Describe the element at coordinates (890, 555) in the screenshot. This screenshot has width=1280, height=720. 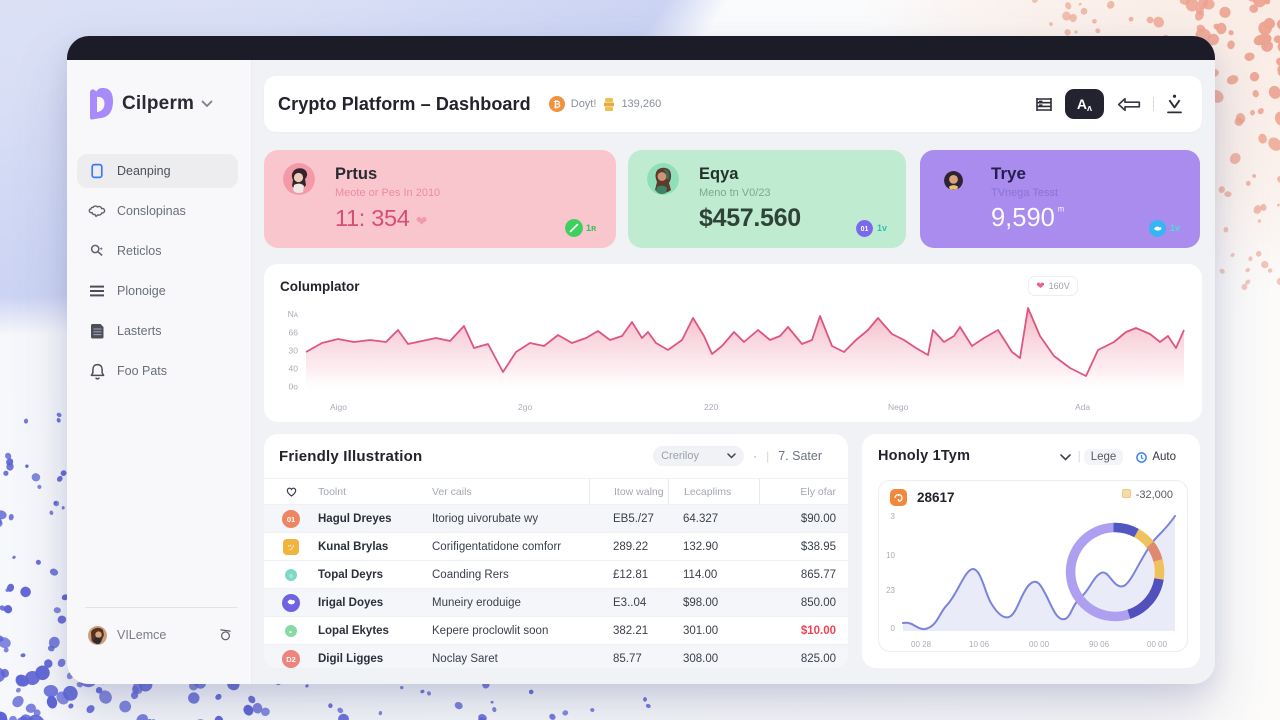
I see `svg-text: 10` at that location.